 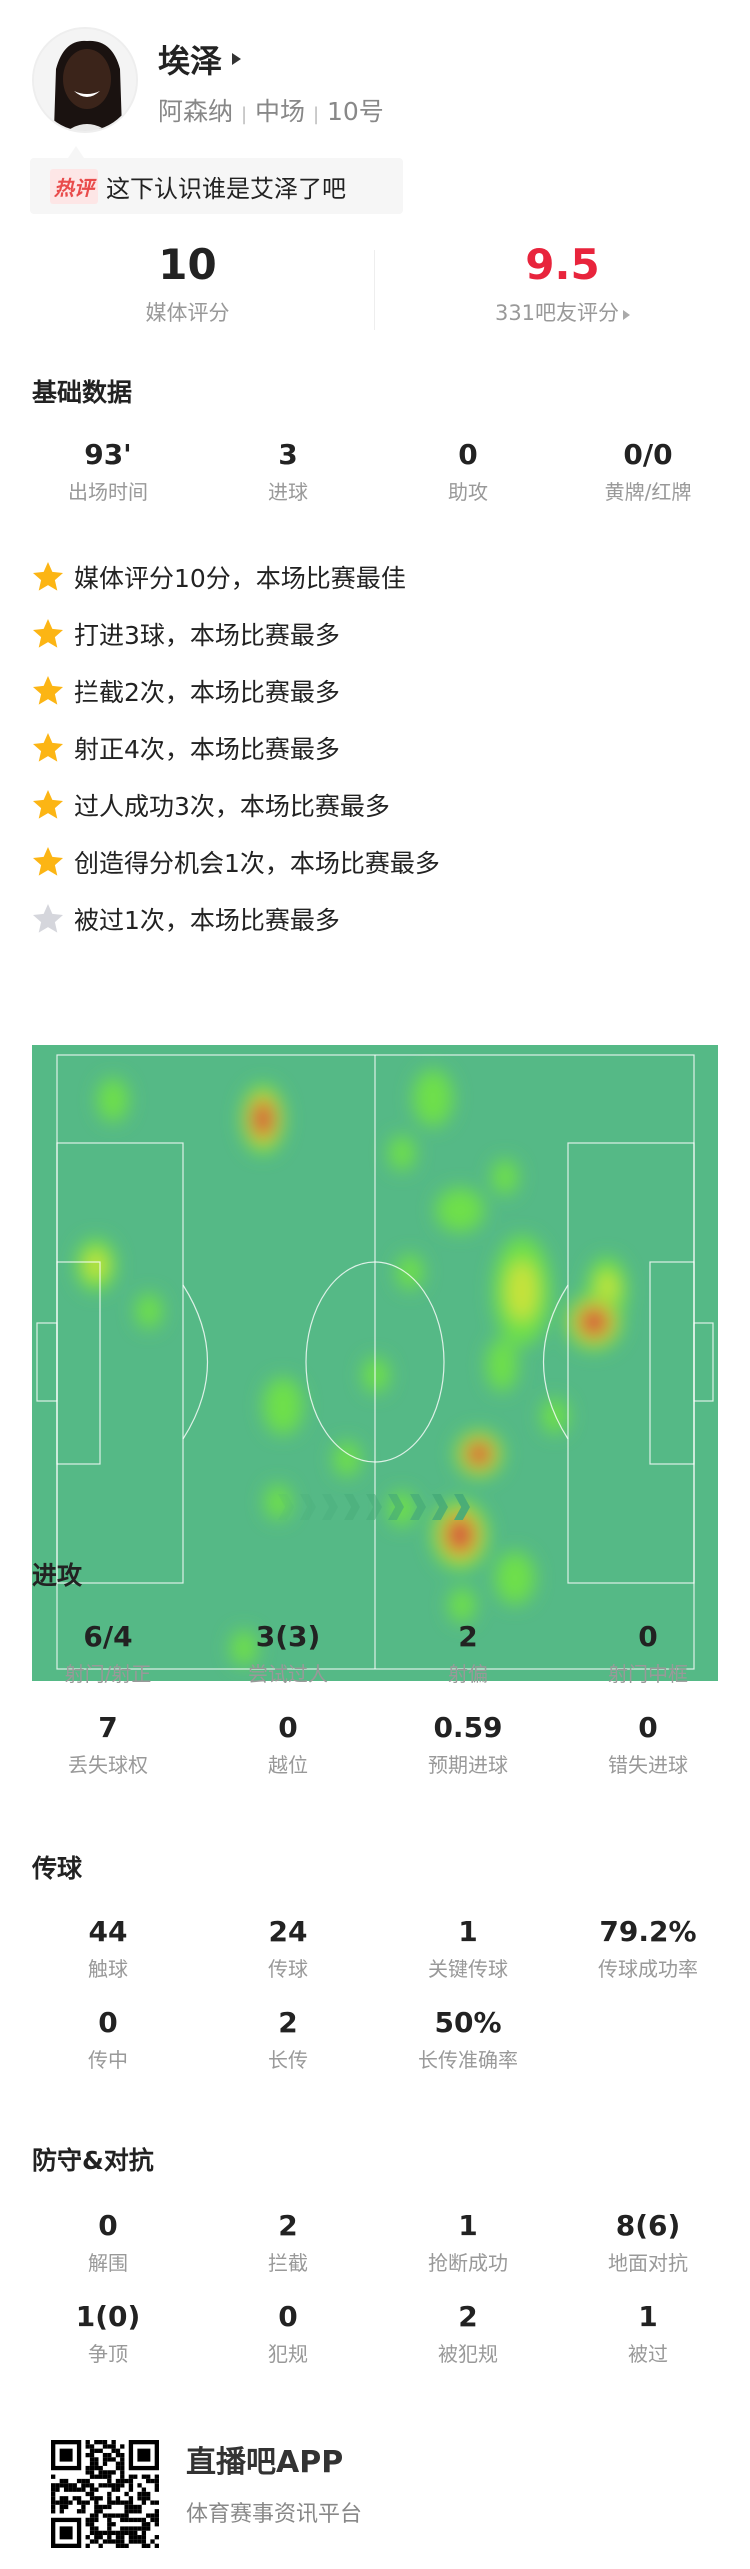 I want to click on stat-label: 传中, so click(x=108, y=2060).